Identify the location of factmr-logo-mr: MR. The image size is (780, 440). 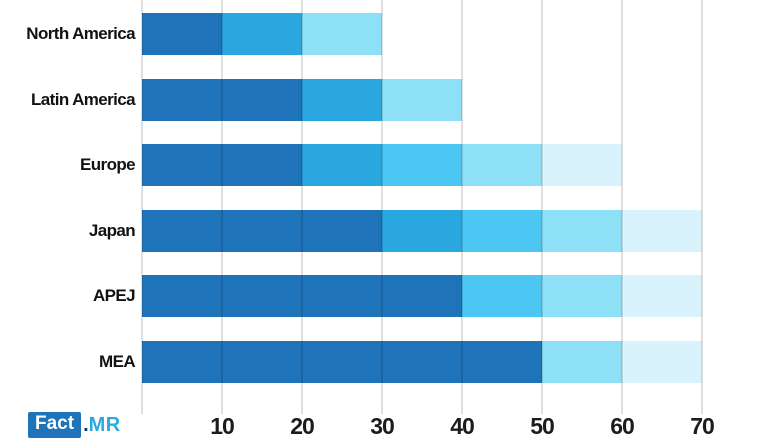
(104, 425).